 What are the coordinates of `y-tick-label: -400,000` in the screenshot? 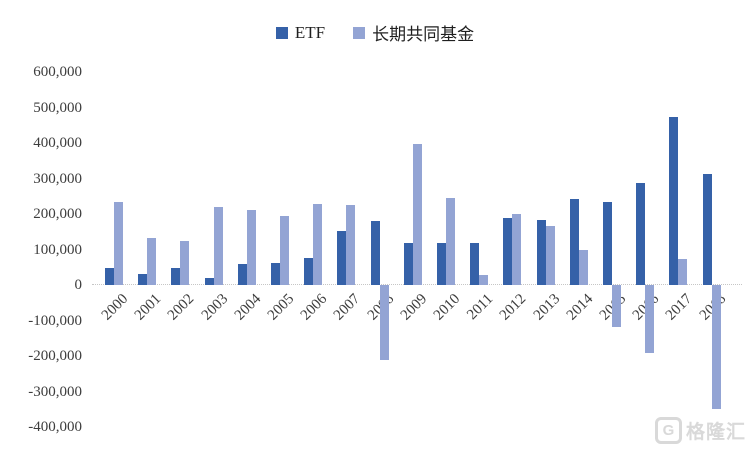 It's located at (55, 427).